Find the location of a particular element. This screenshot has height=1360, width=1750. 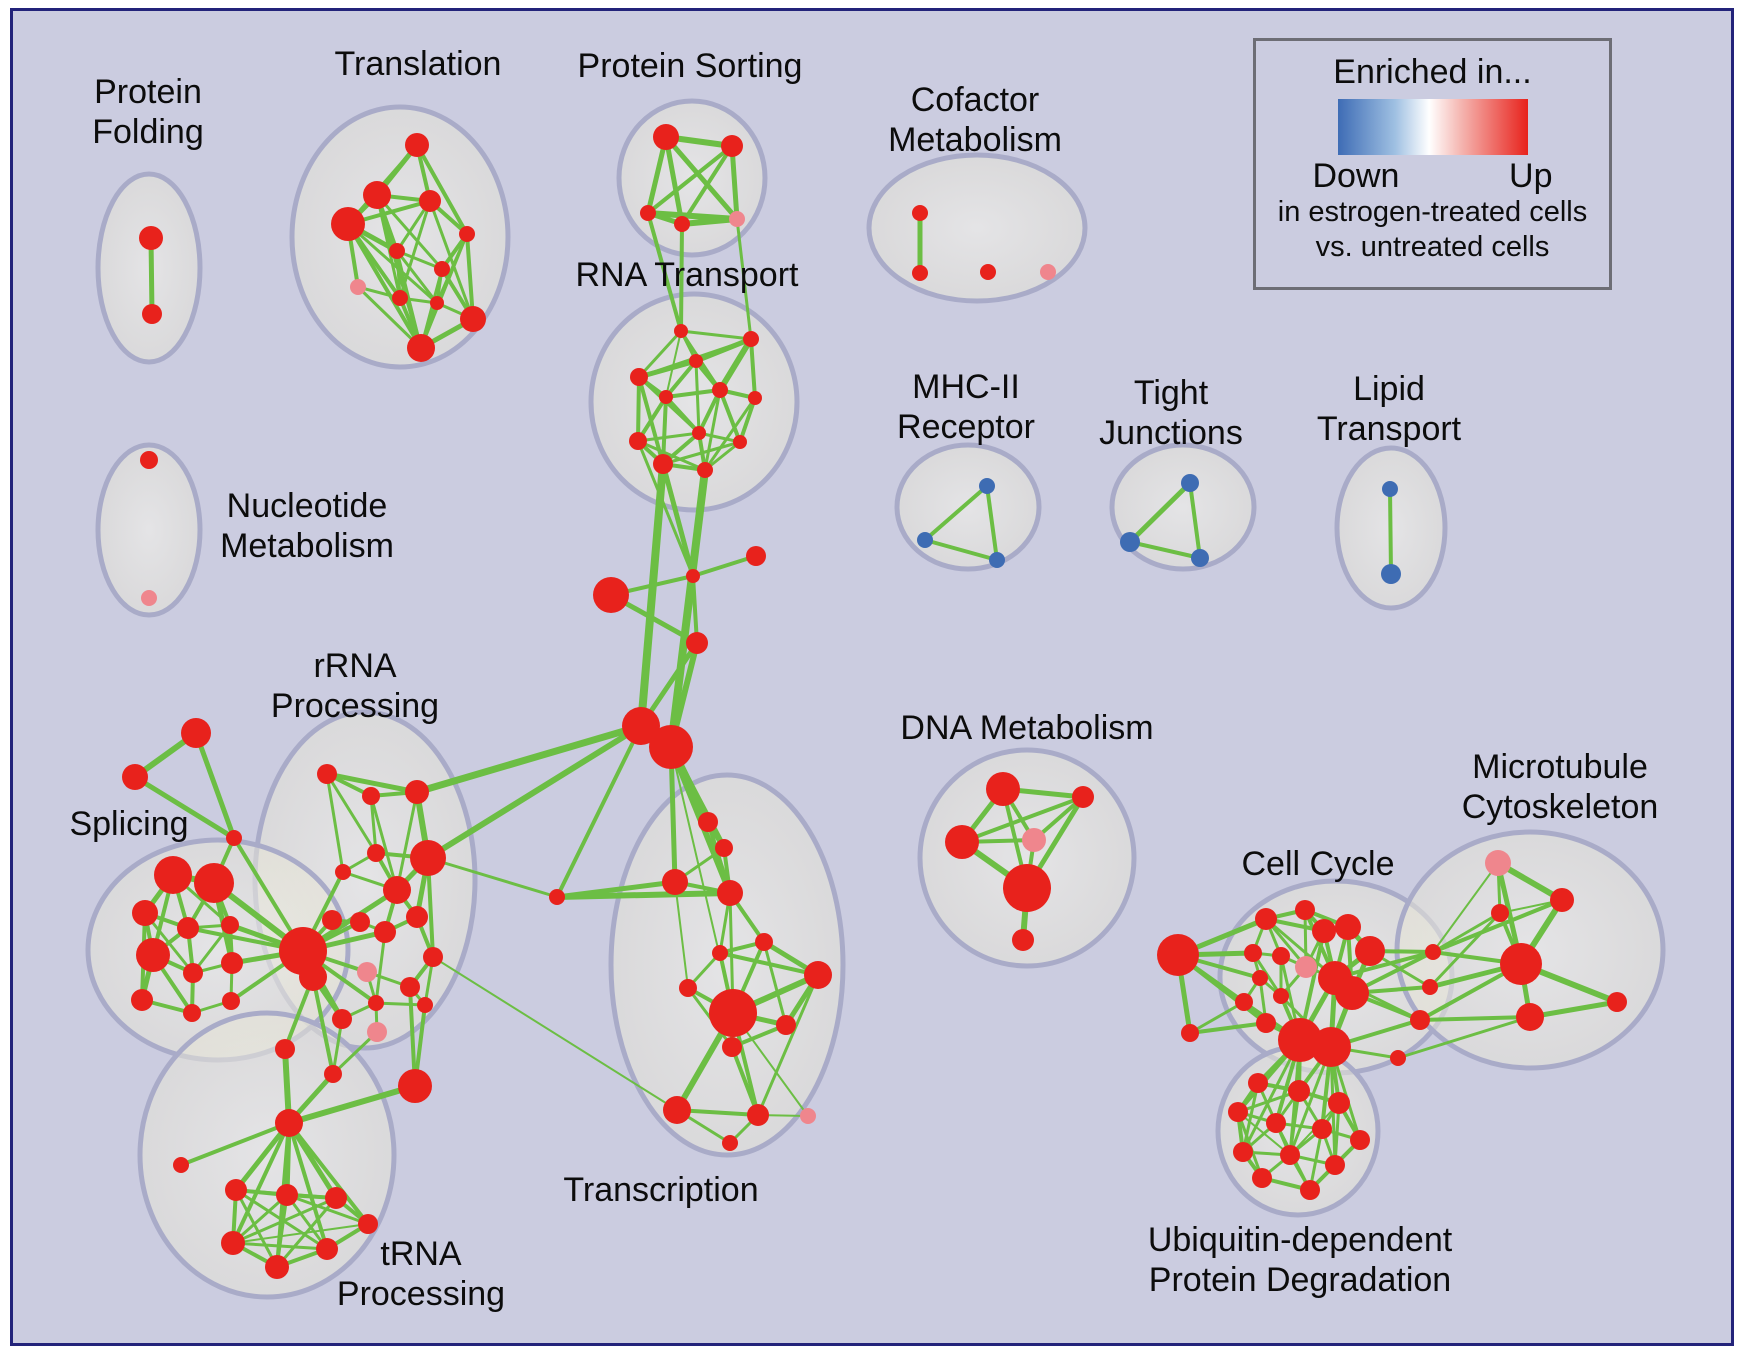

edge-hubA-rr3 is located at coordinates (529, 759).